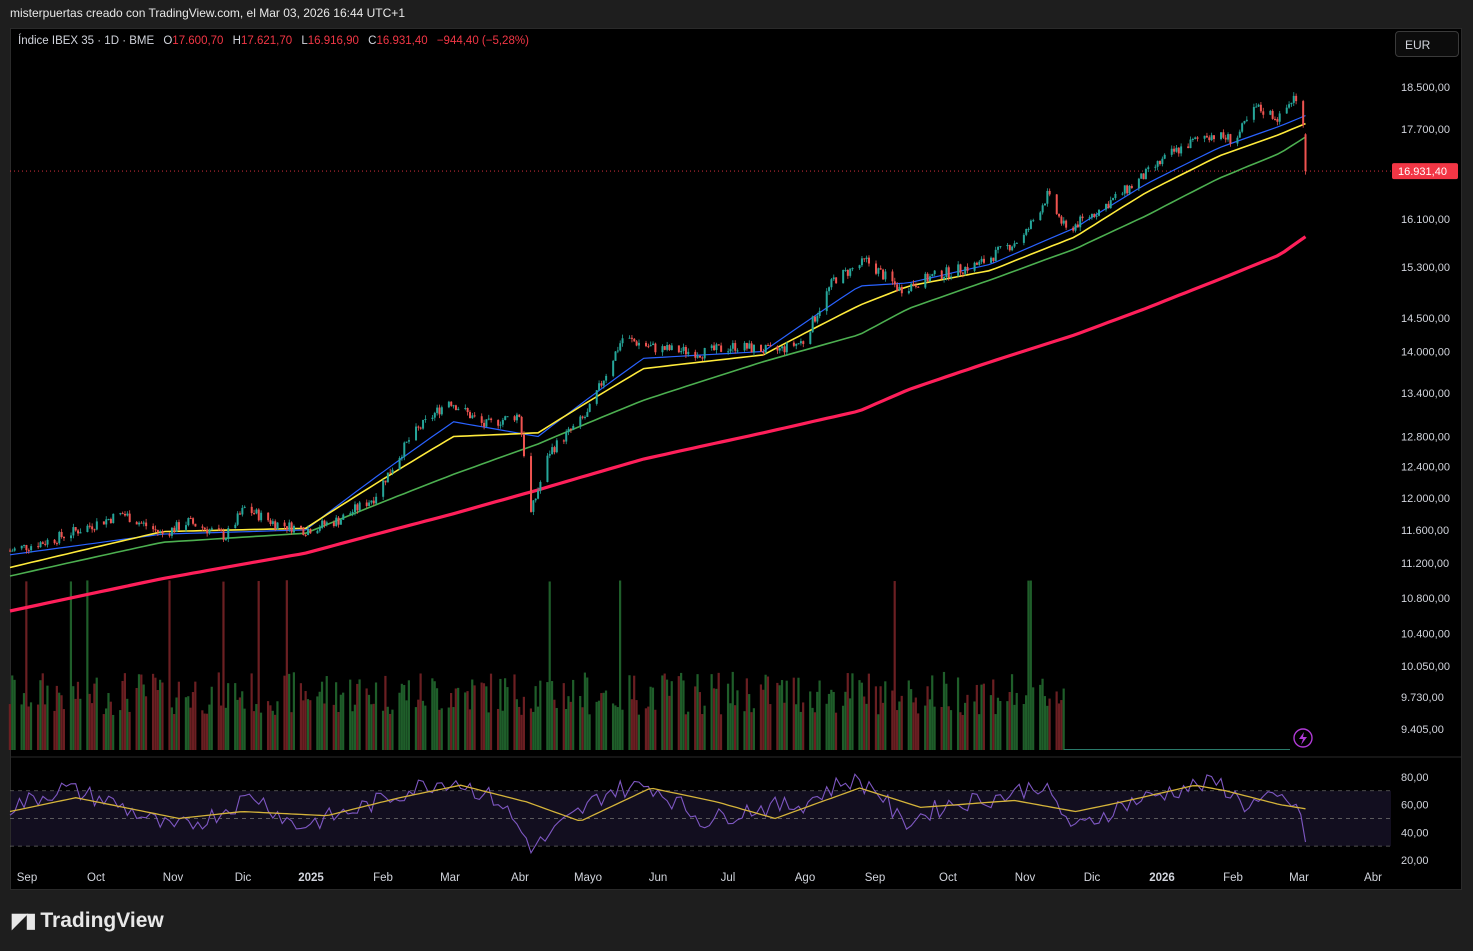  I want to click on rsi-tick-label: 80,00, so click(1415, 778).